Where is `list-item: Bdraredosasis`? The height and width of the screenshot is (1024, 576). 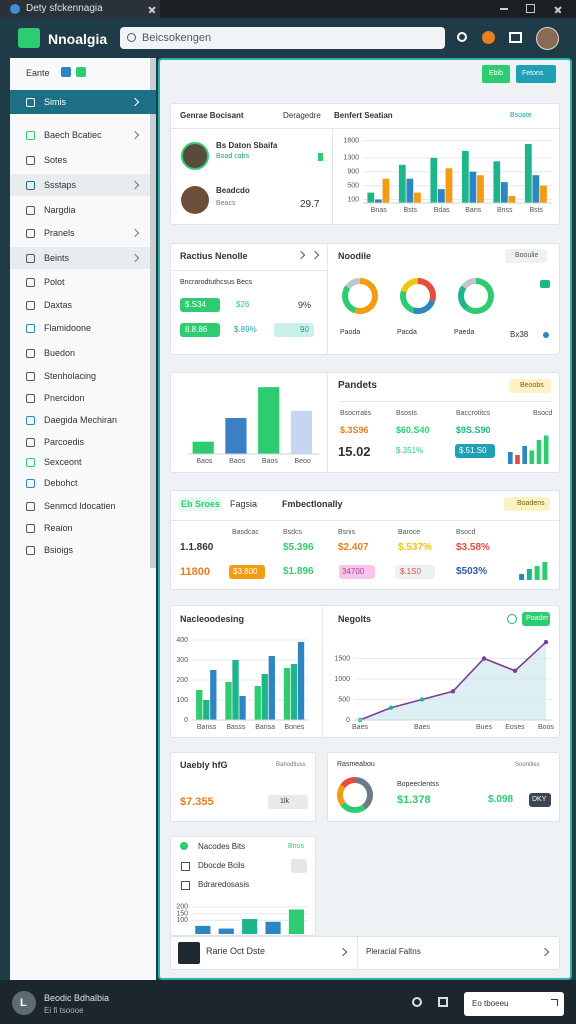
list-item: Bdraredosasis is located at coordinates (224, 884).